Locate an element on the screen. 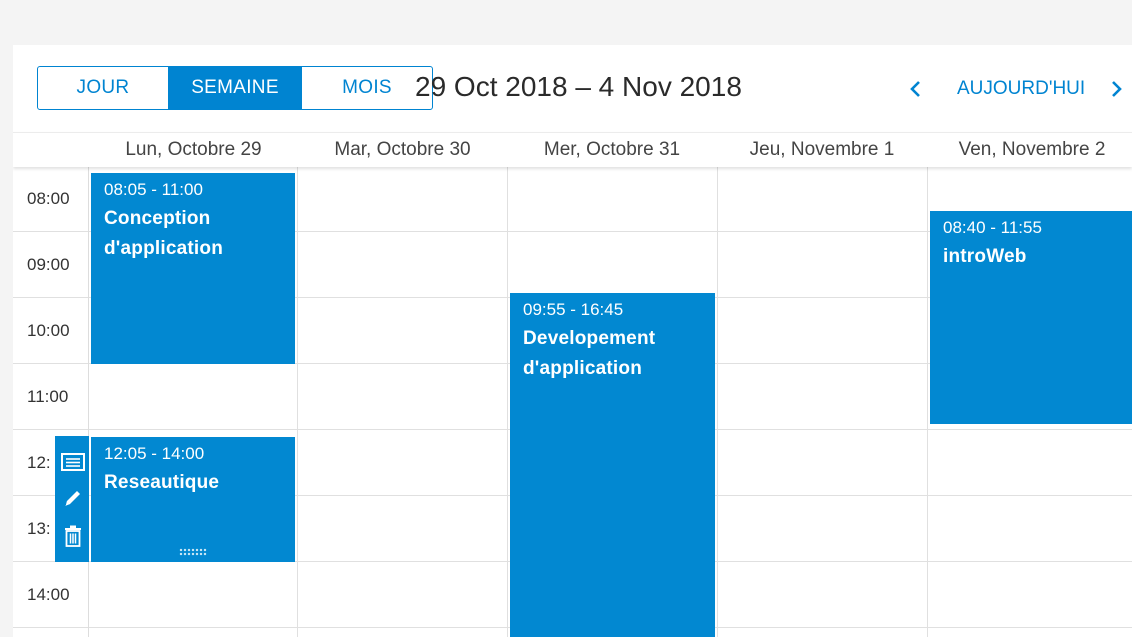 This screenshot has height=637, width=1132. appointment-time: 08:40 - 11:55 is located at coordinates (992, 227).